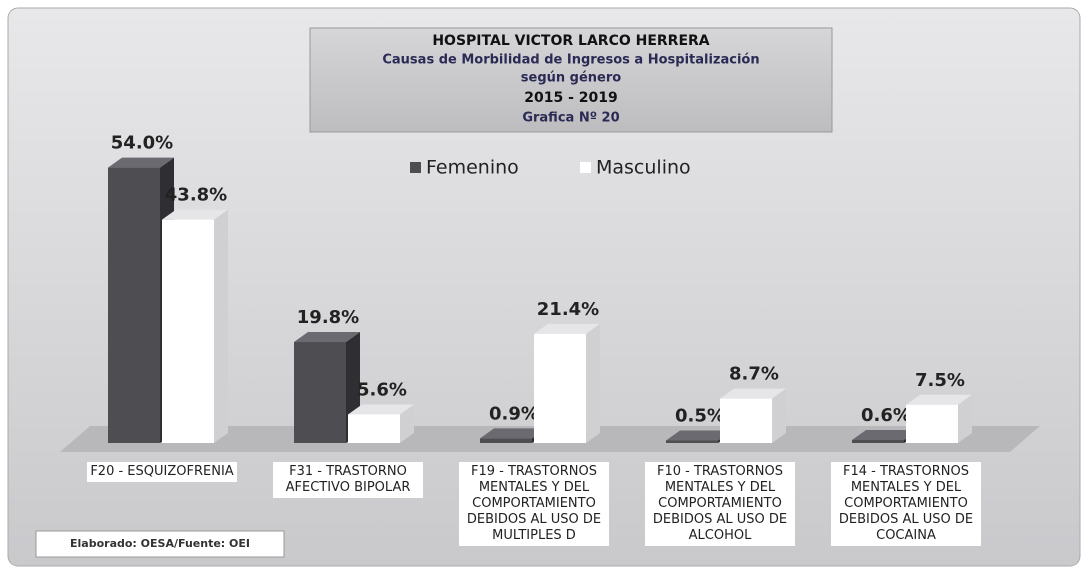 The width and height of the screenshot is (1089, 574). Describe the element at coordinates (472, 168) in the screenshot. I see `legend-label: Femenino` at that location.